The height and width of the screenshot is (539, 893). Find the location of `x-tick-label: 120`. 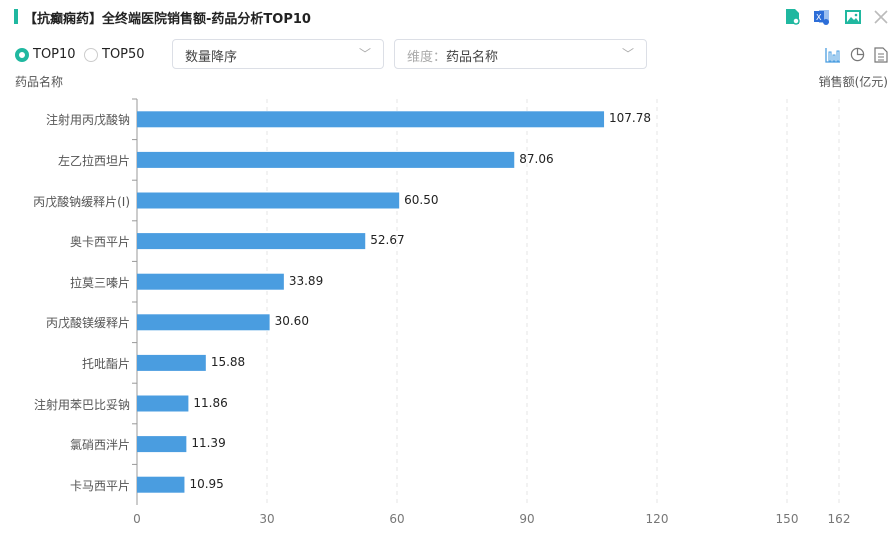

x-tick-label: 120 is located at coordinates (657, 519).